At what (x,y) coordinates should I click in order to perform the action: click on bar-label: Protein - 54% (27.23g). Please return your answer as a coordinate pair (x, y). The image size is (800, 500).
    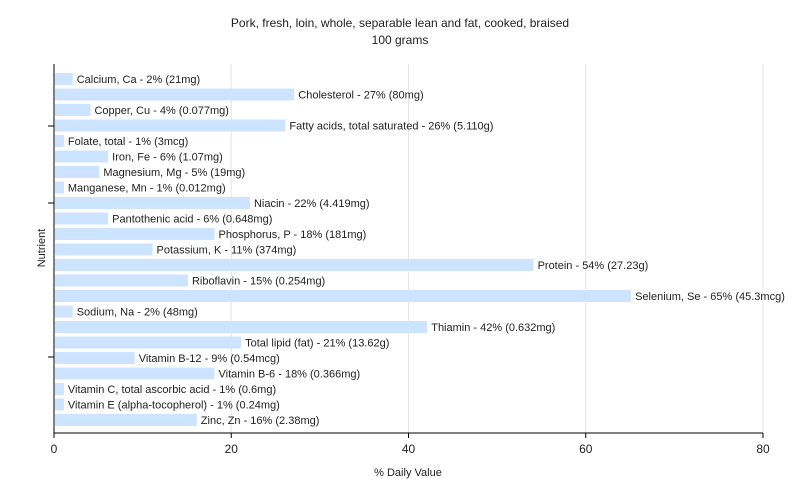
    Looking at the image, I should click on (593, 266).